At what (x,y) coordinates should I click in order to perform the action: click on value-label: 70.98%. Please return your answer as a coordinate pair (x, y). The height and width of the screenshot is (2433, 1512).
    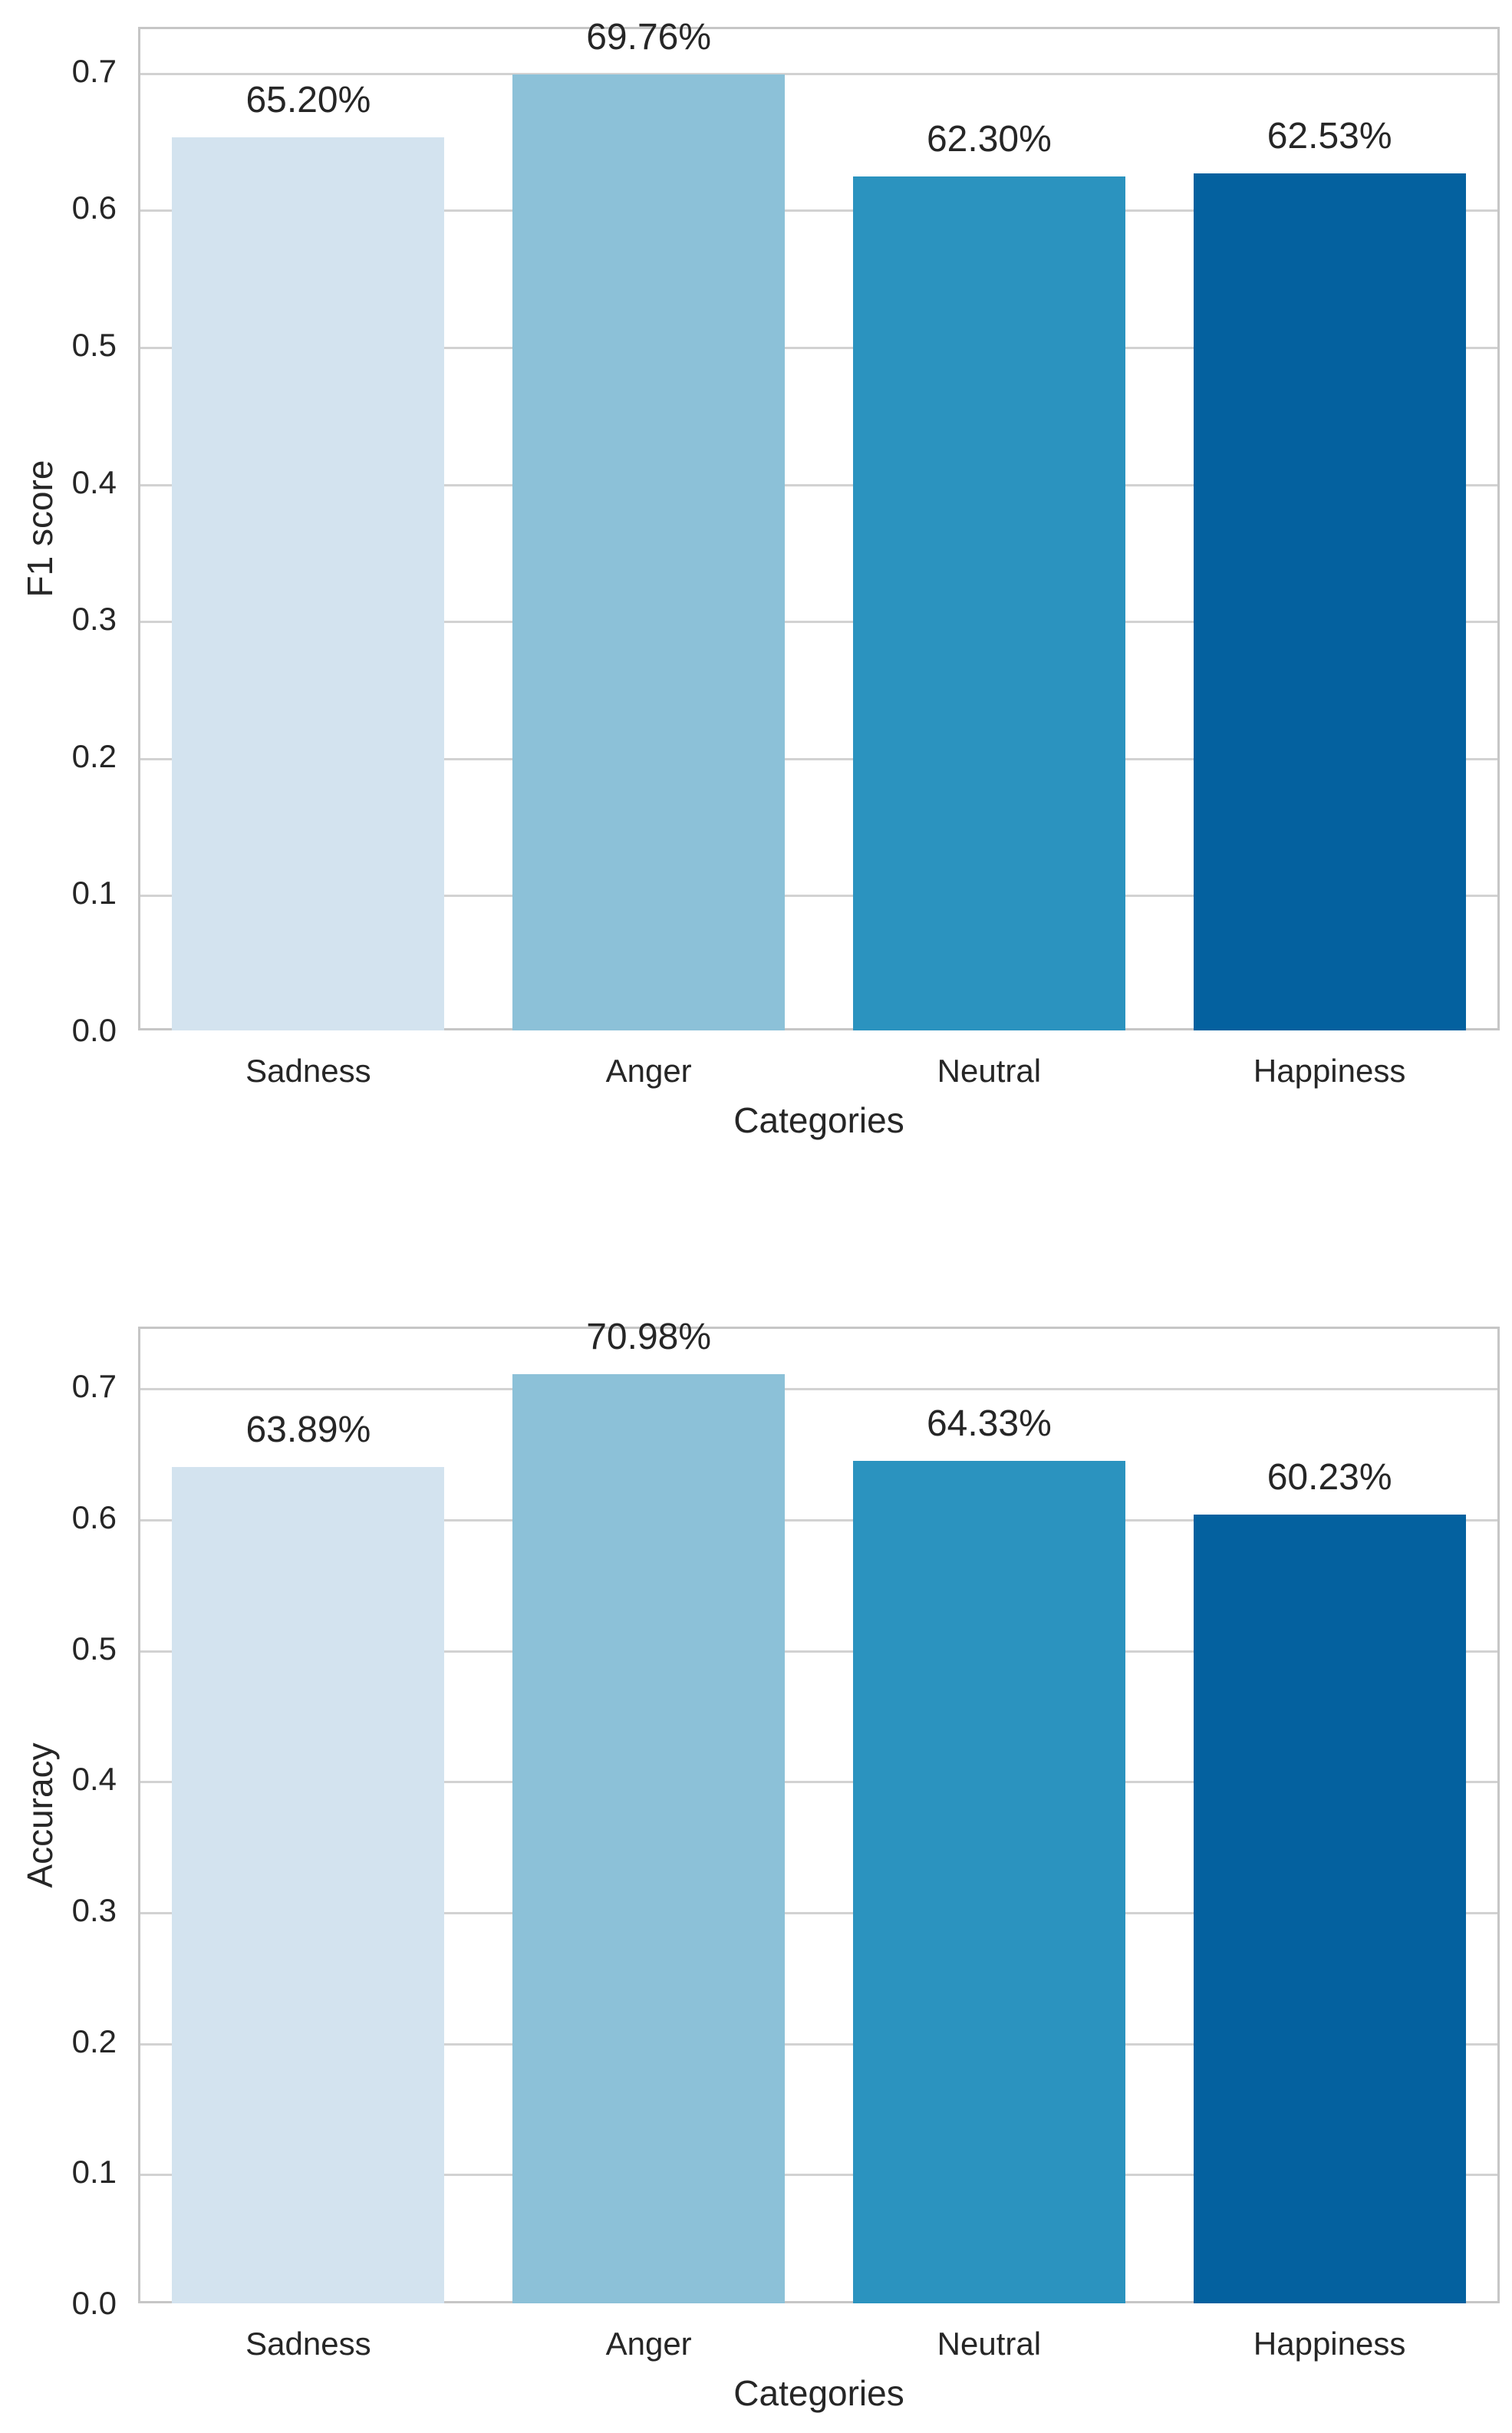
    Looking at the image, I should click on (649, 1336).